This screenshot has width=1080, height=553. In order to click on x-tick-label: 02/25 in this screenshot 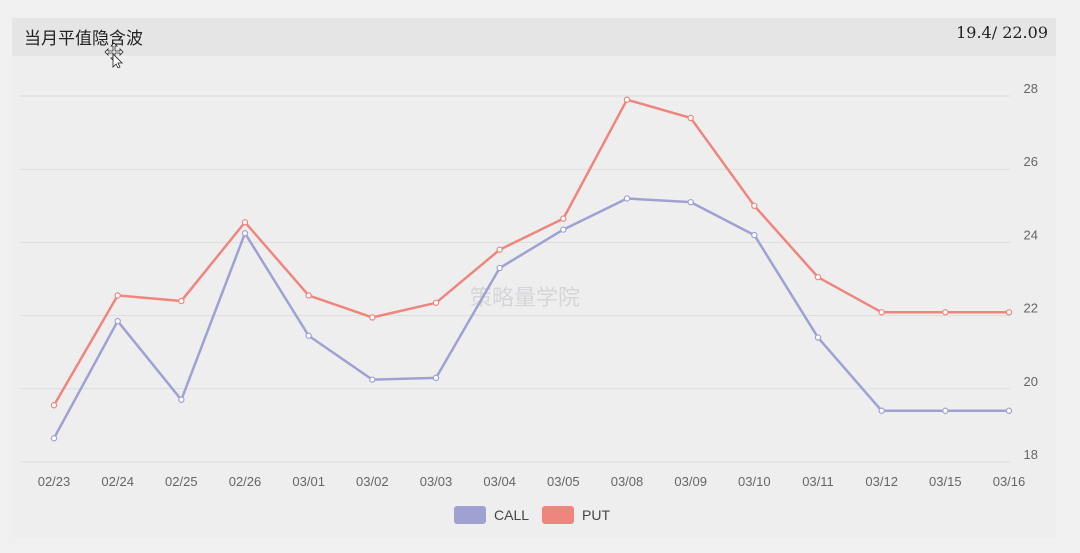, I will do `click(181, 481)`.